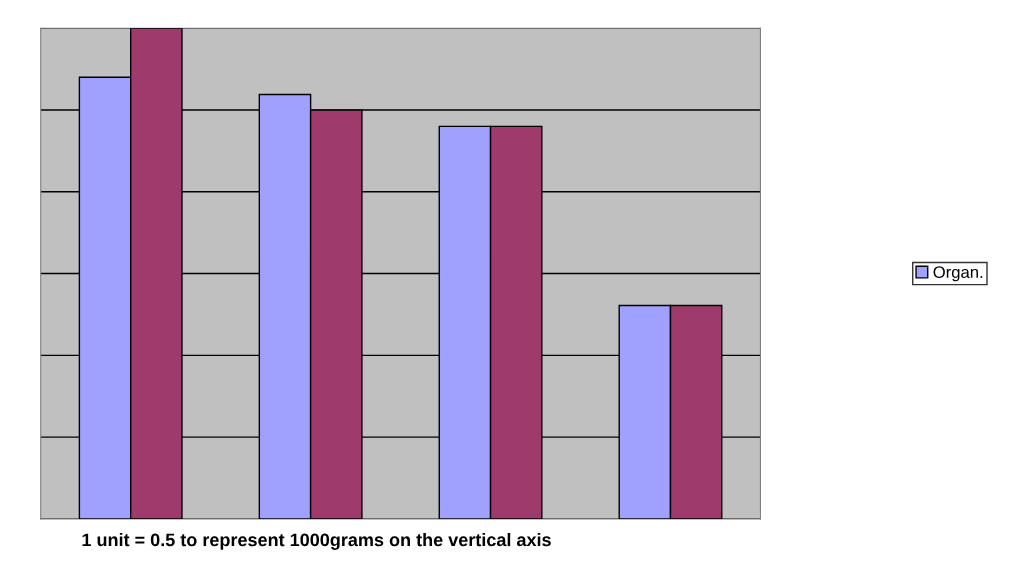  I want to click on text: 1 unit = 0.5 to represent 1000grams on the vertical axis, so click(316, 541).